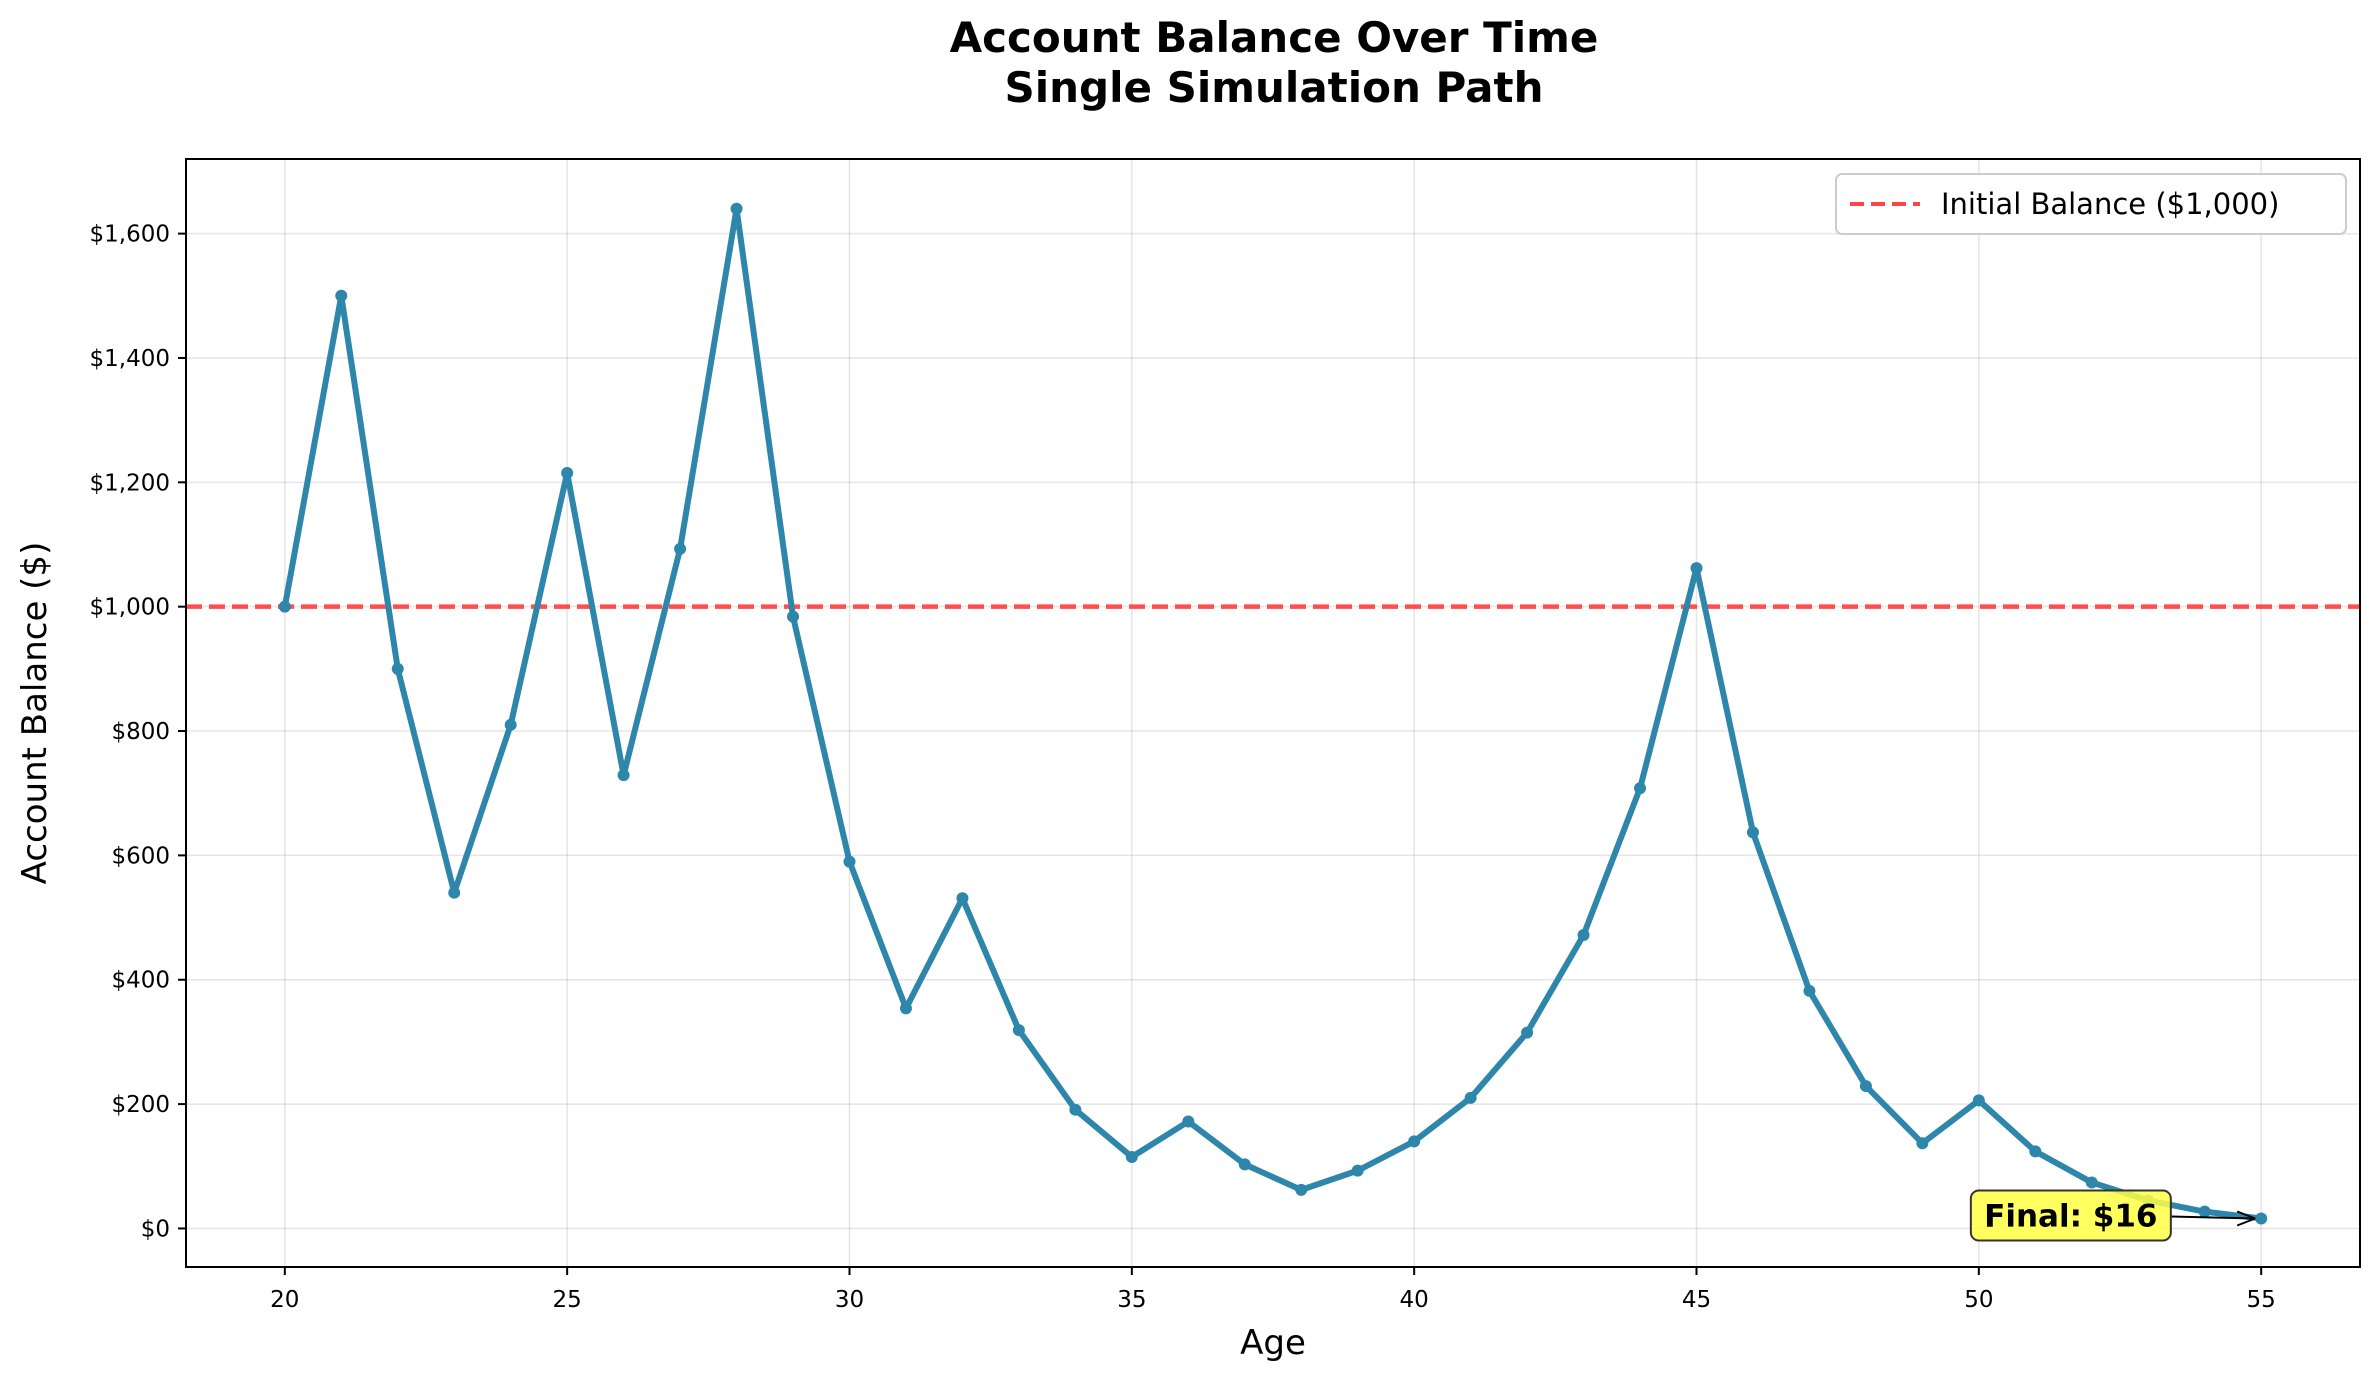 The image size is (2380, 1385). I want to click on annotation-group: Final: $16, so click(2112, 1215).